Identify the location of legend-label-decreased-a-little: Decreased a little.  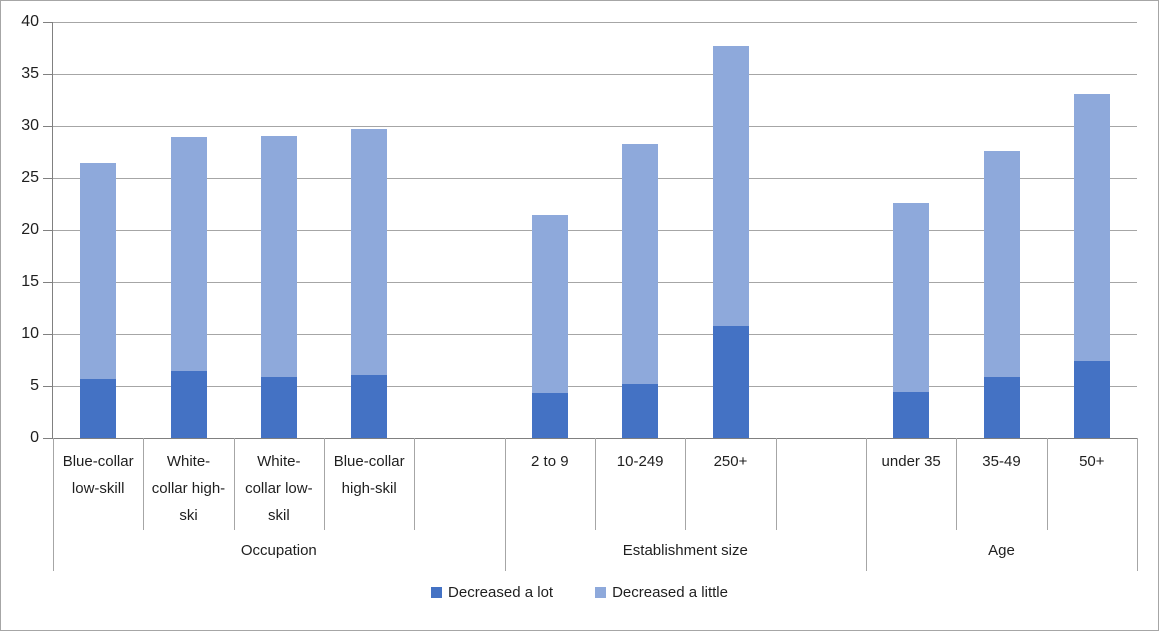
(670, 592).